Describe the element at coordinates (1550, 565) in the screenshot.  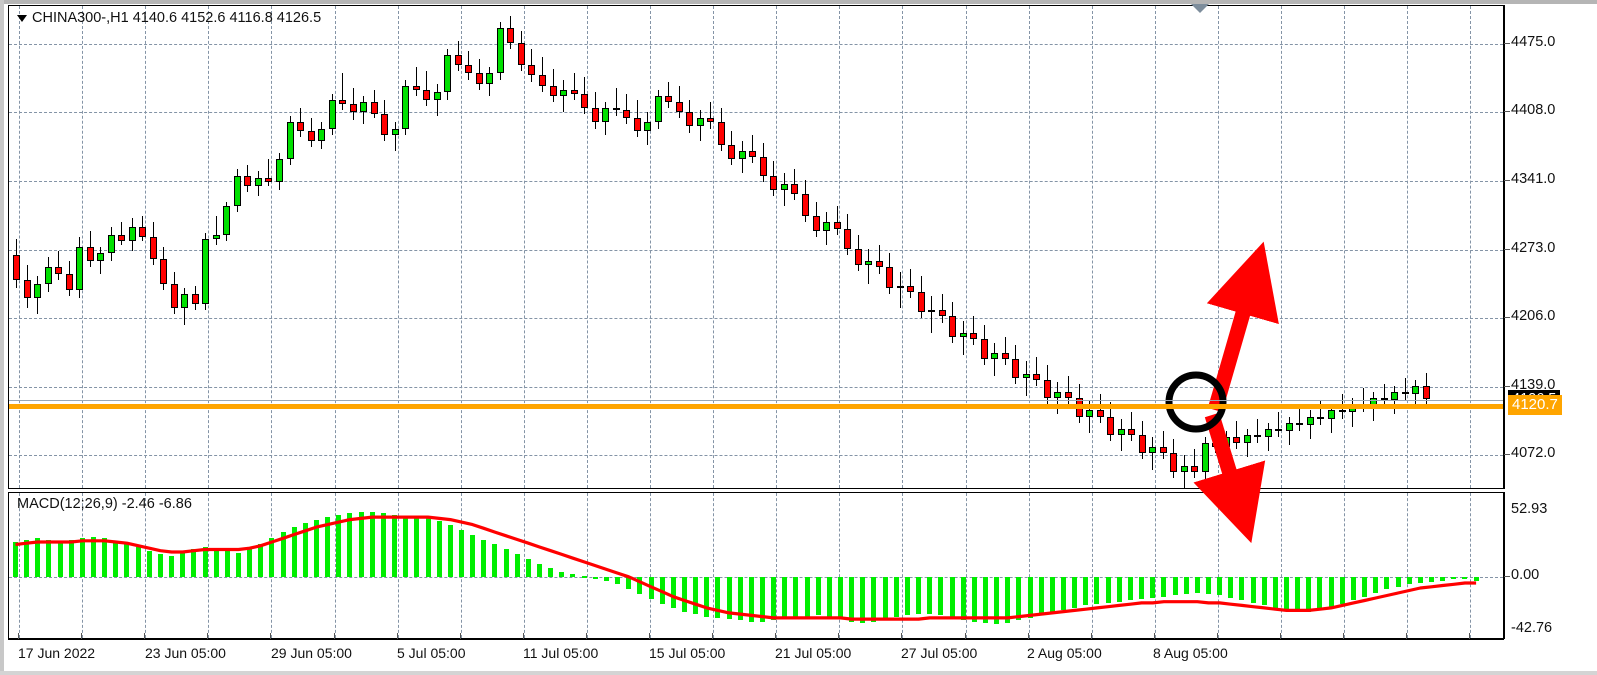
I see `macd-axis: 52.93 0.00 -42.76` at that location.